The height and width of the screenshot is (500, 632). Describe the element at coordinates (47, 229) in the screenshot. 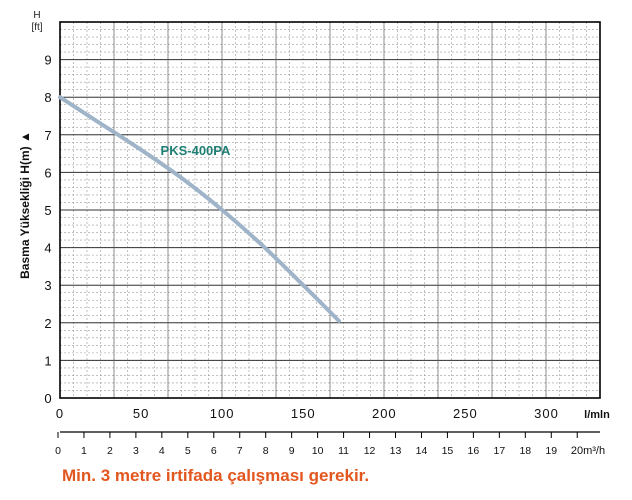

I see `y-tick-labels: 0 1 2 3 4 5 6 7 8 9` at that location.